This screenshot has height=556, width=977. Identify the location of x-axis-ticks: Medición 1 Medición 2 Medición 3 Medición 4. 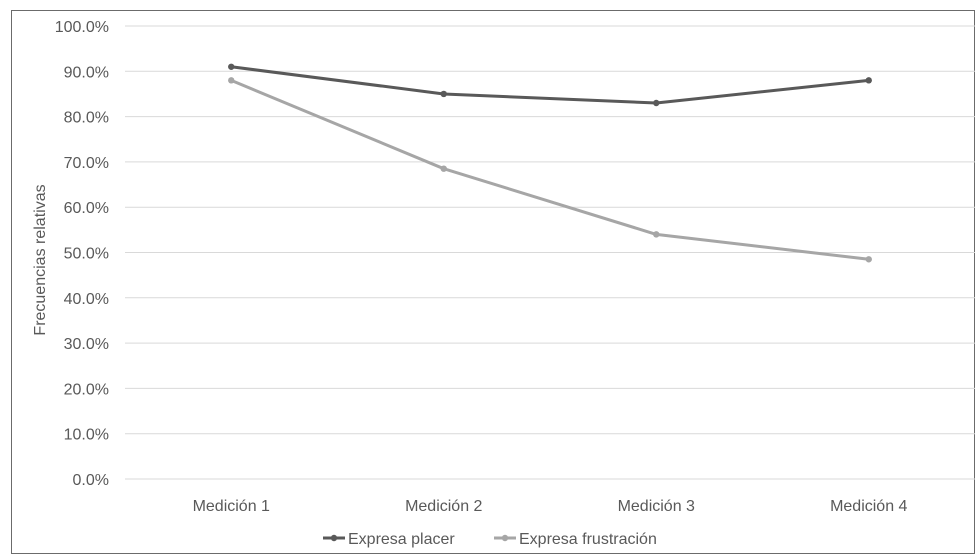
(550, 506).